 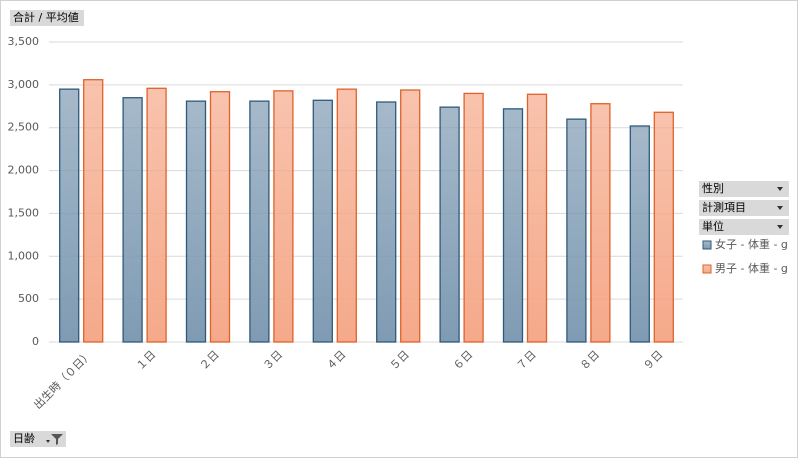 I want to click on x-tick-label: ７日, so click(x=526, y=360).